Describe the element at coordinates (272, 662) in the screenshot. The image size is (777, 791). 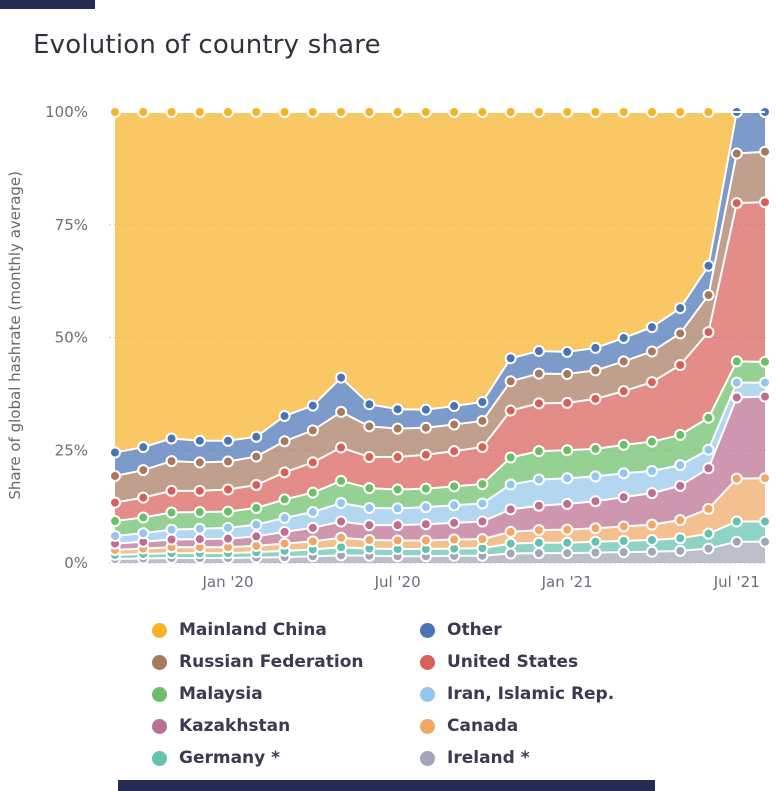
I see `legend-item-russian-federation: Russian Federation` at that location.